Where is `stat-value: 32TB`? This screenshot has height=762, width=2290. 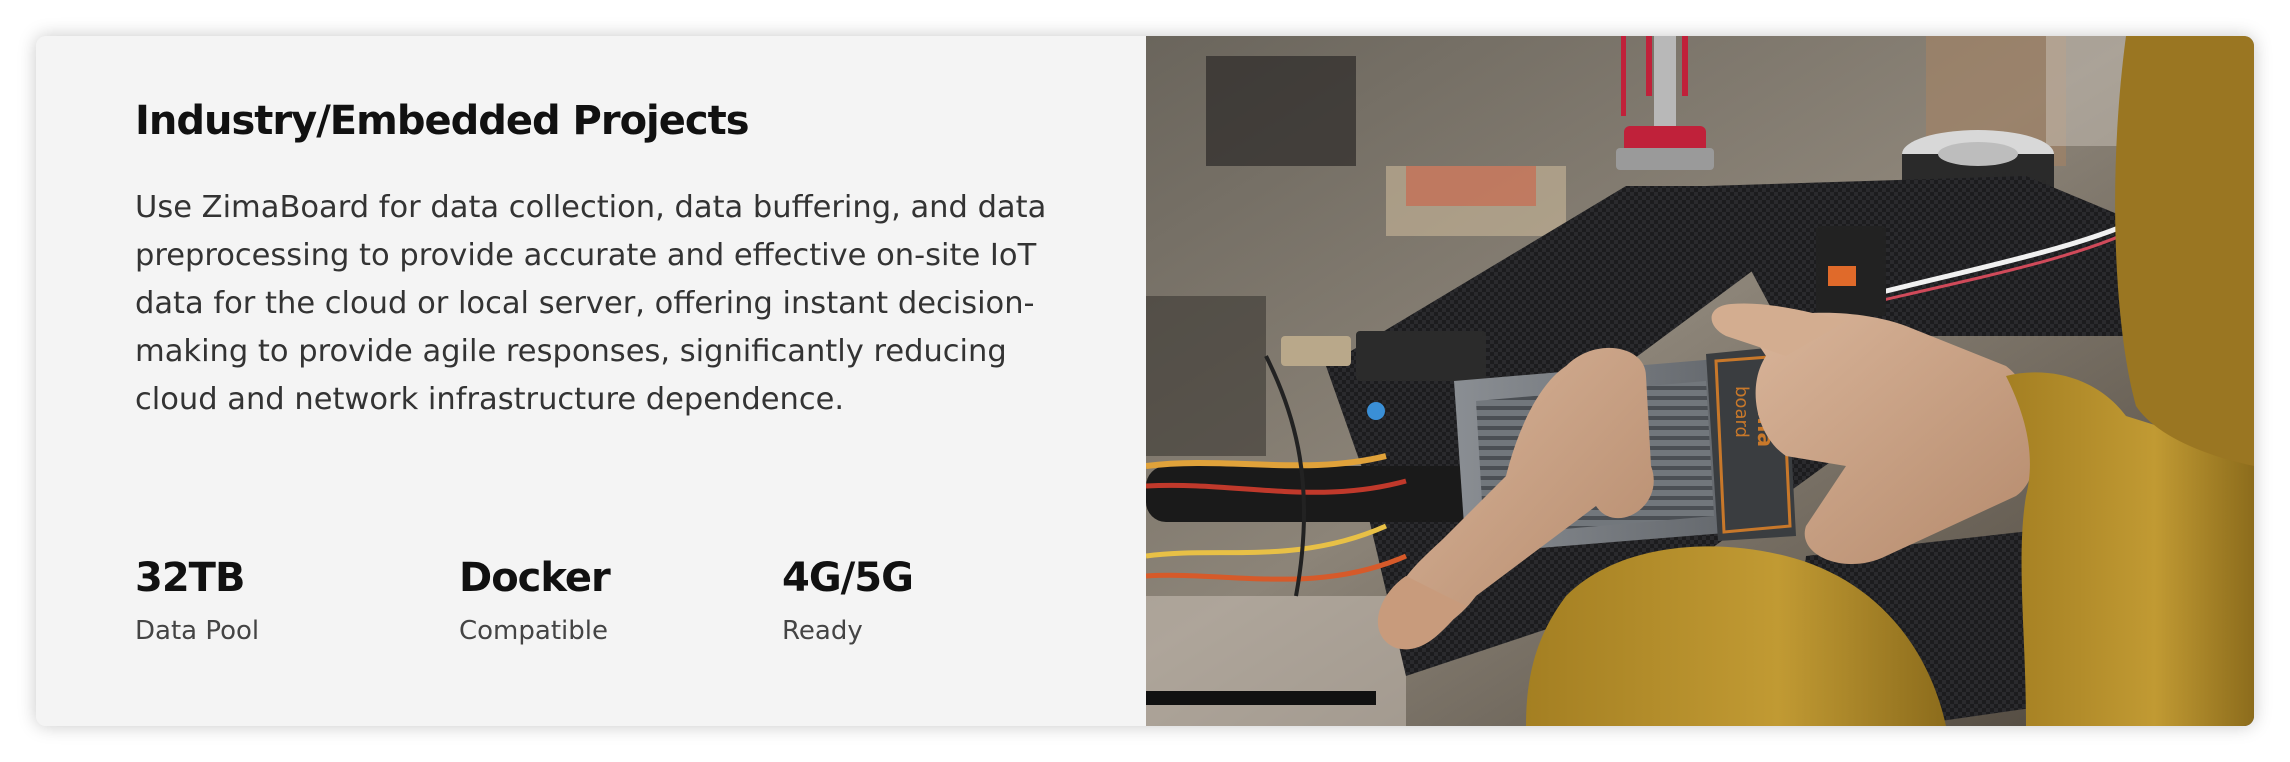
stat-value: 32TB is located at coordinates (190, 578).